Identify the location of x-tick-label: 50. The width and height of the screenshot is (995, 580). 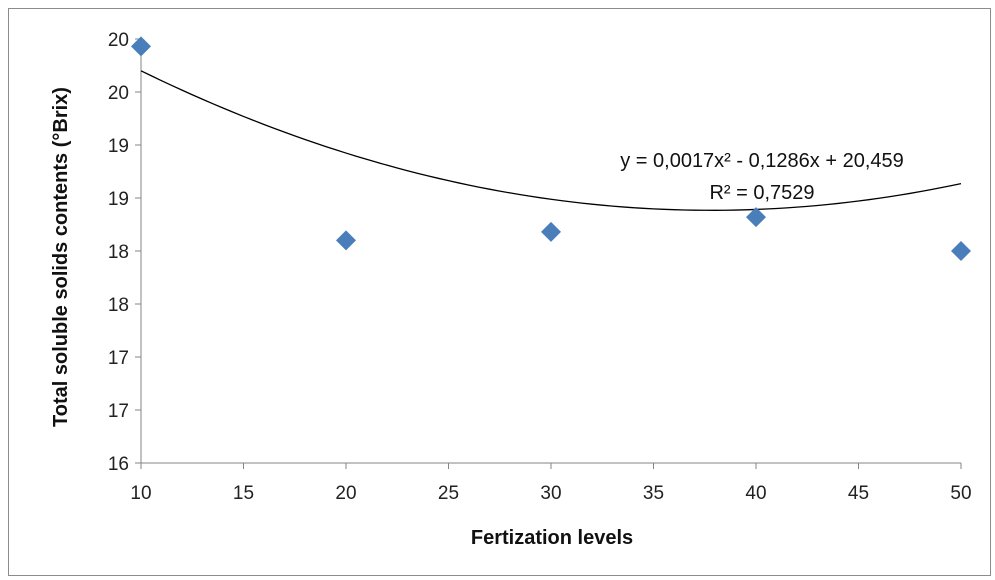
(960, 493).